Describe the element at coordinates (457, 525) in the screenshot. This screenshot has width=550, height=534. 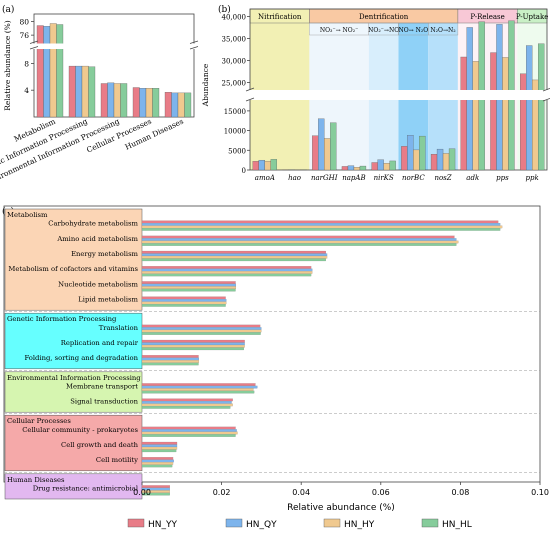
I see `legend-label: HN_HL` at that location.